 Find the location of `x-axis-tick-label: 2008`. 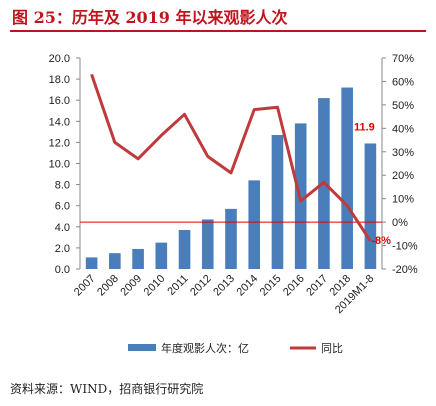

x-axis-tick-label: 2008 is located at coordinates (108, 286).